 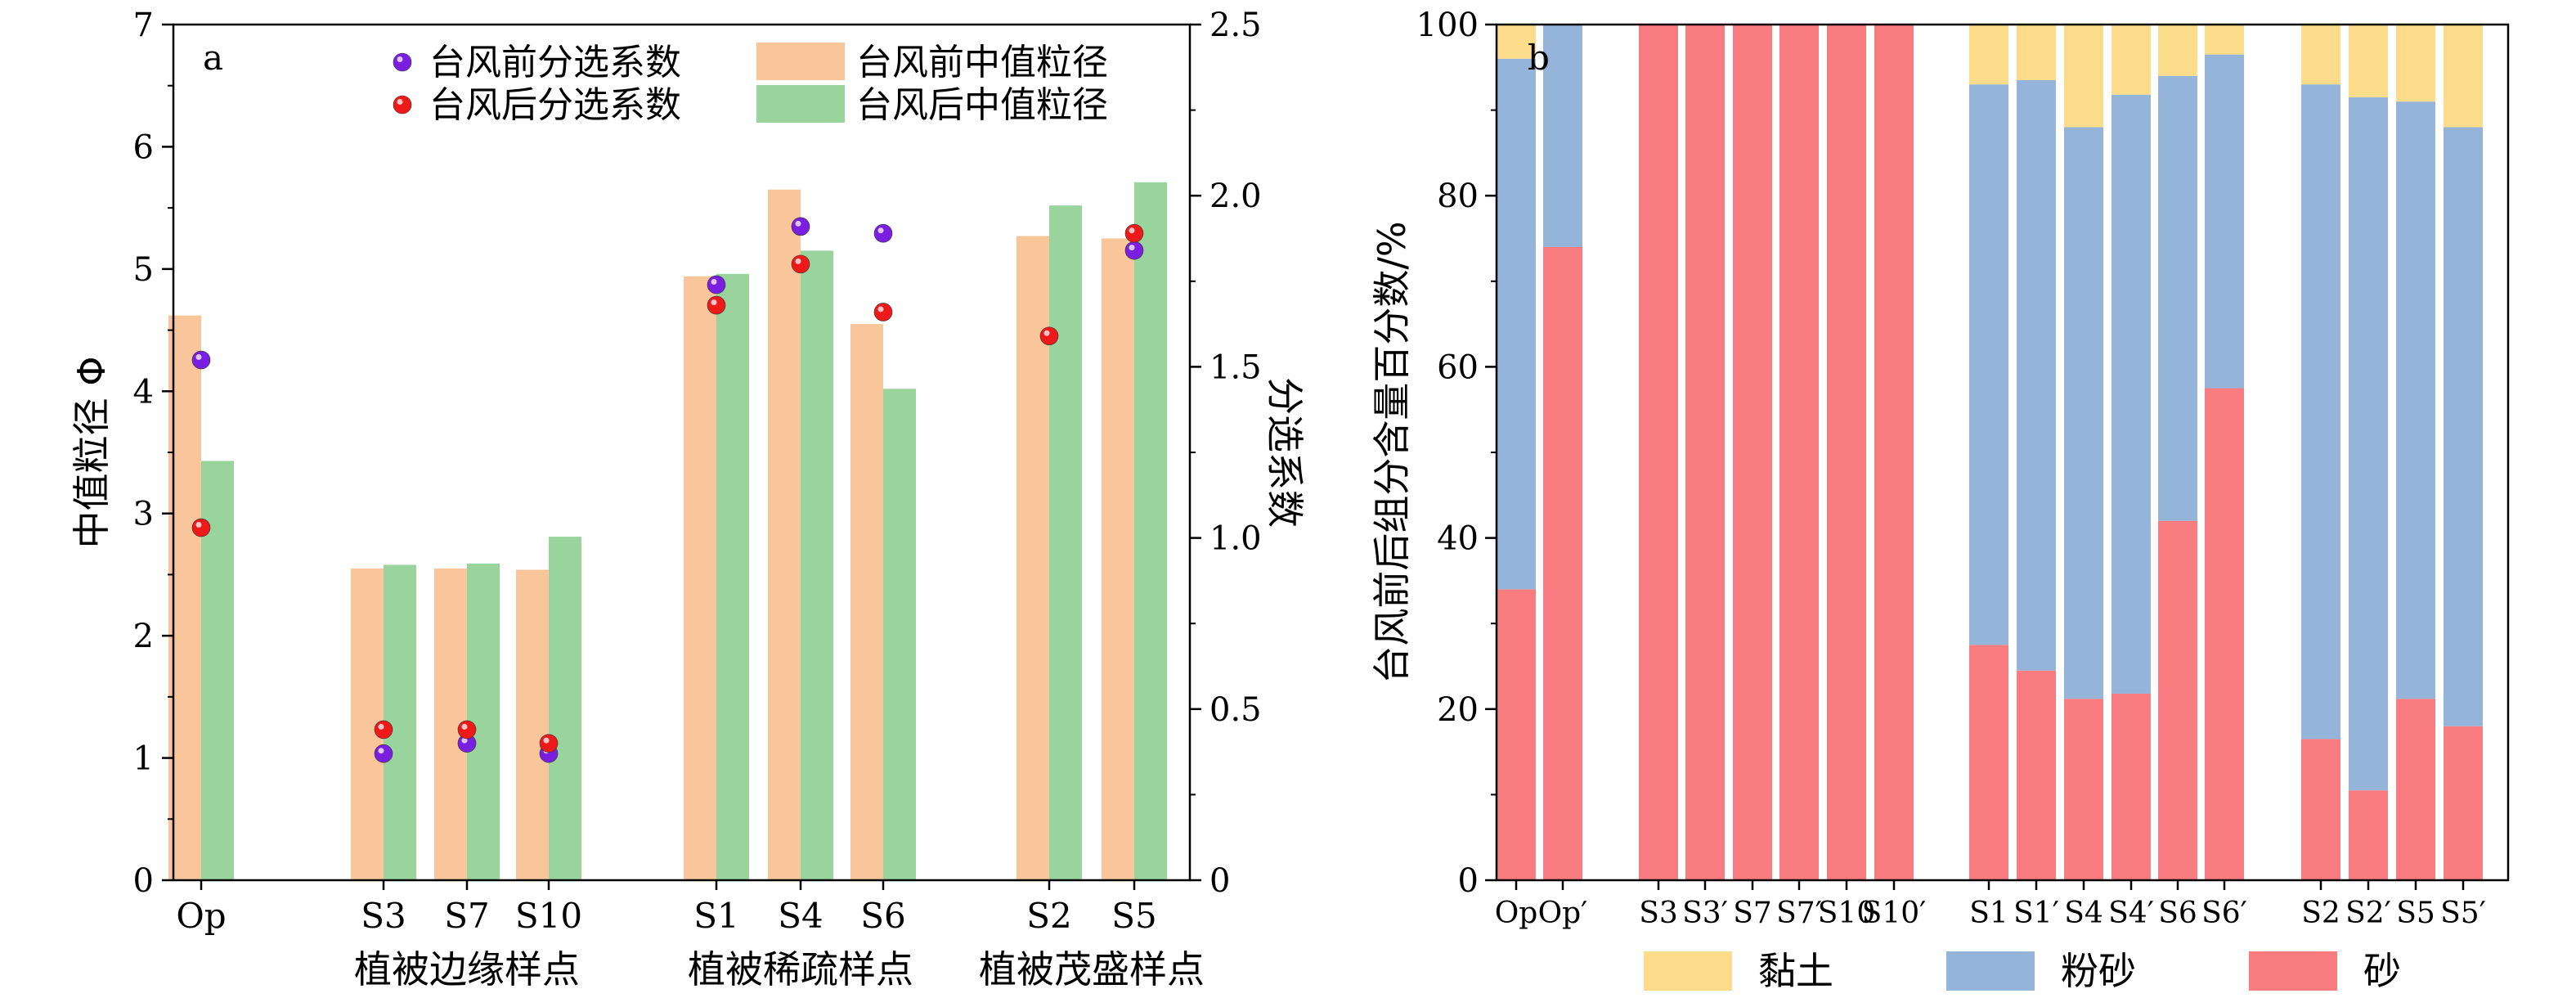 What do you see at coordinates (2368, 913) in the screenshot?
I see `x-tick-label: S2′` at bounding box center [2368, 913].